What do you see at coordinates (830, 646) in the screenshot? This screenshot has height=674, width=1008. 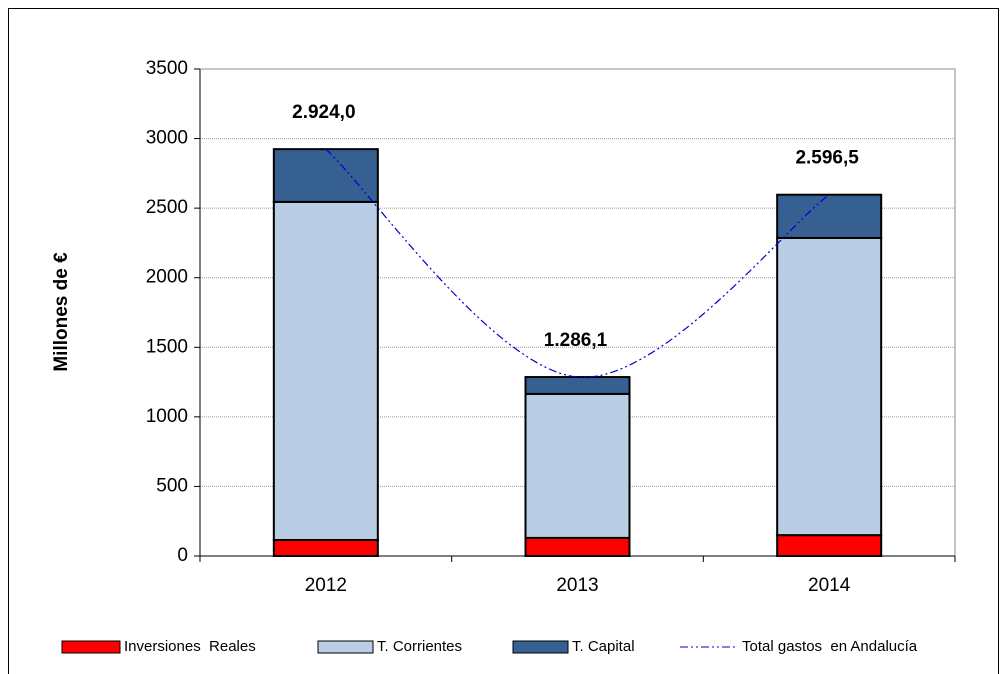 I see `legend-label: Total gastos en Andalucía` at bounding box center [830, 646].